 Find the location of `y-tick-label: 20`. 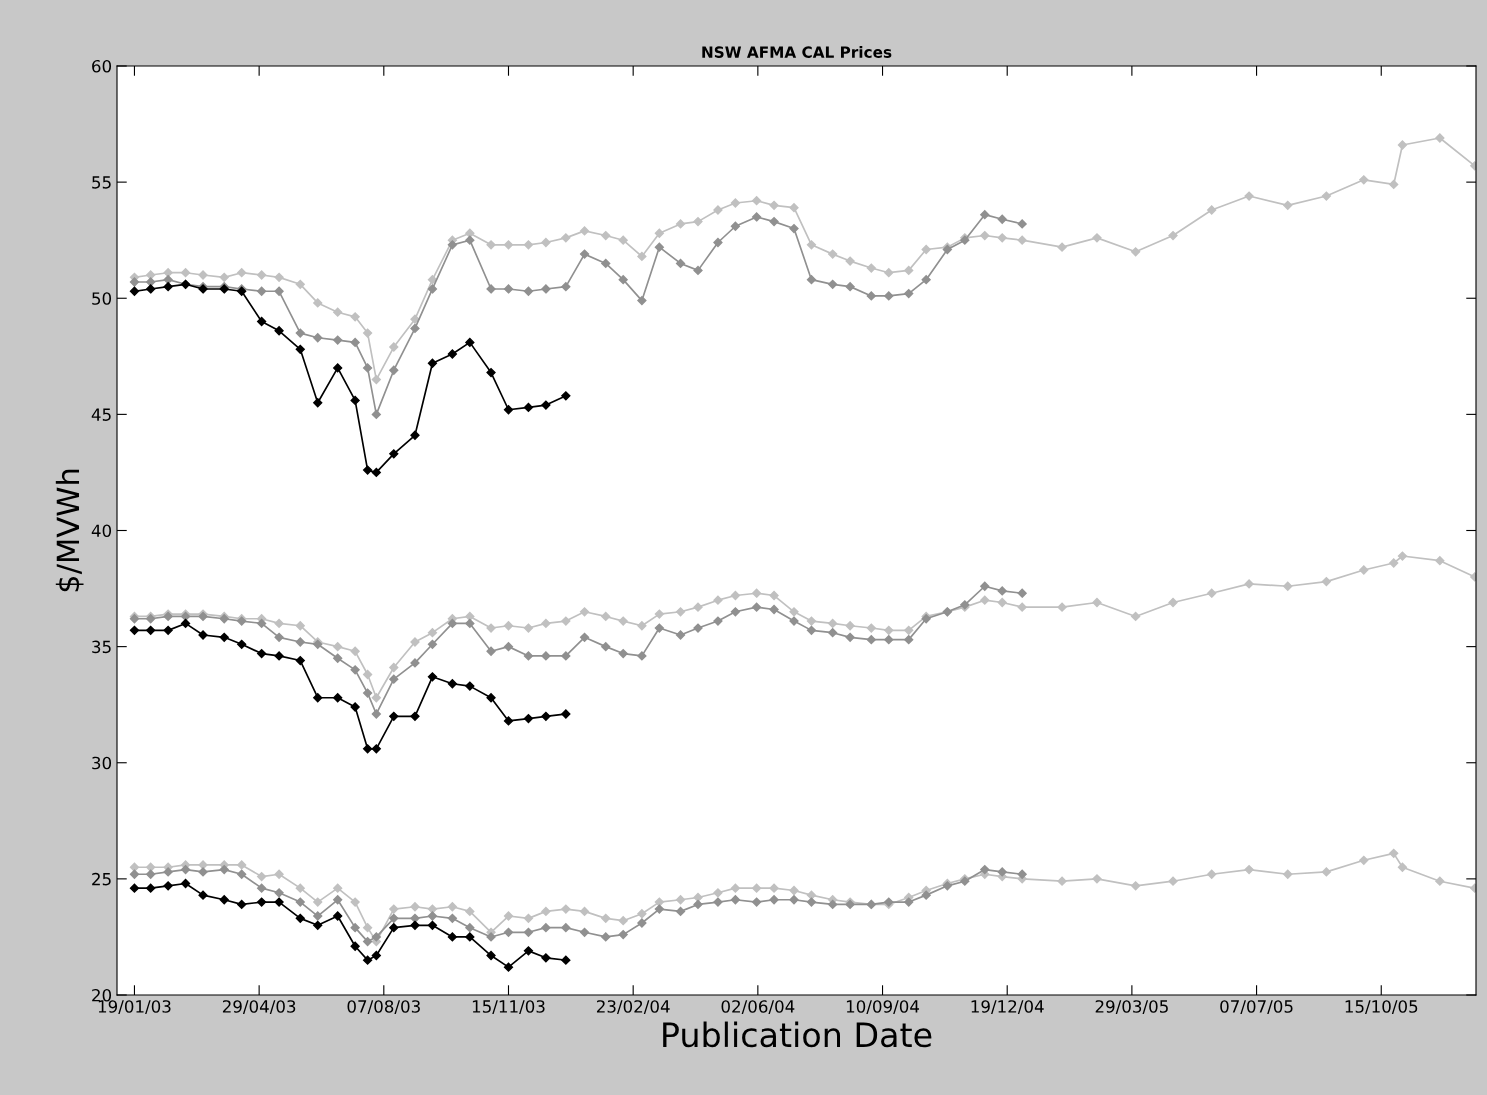

y-tick-label: 20 is located at coordinates (102, 995).